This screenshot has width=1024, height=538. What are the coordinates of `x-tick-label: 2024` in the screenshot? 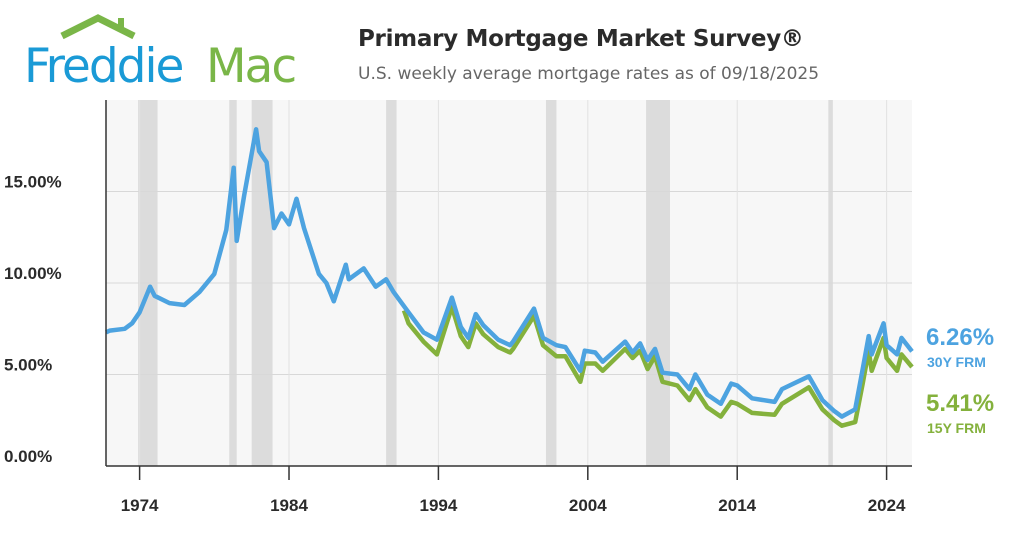 It's located at (887, 505).